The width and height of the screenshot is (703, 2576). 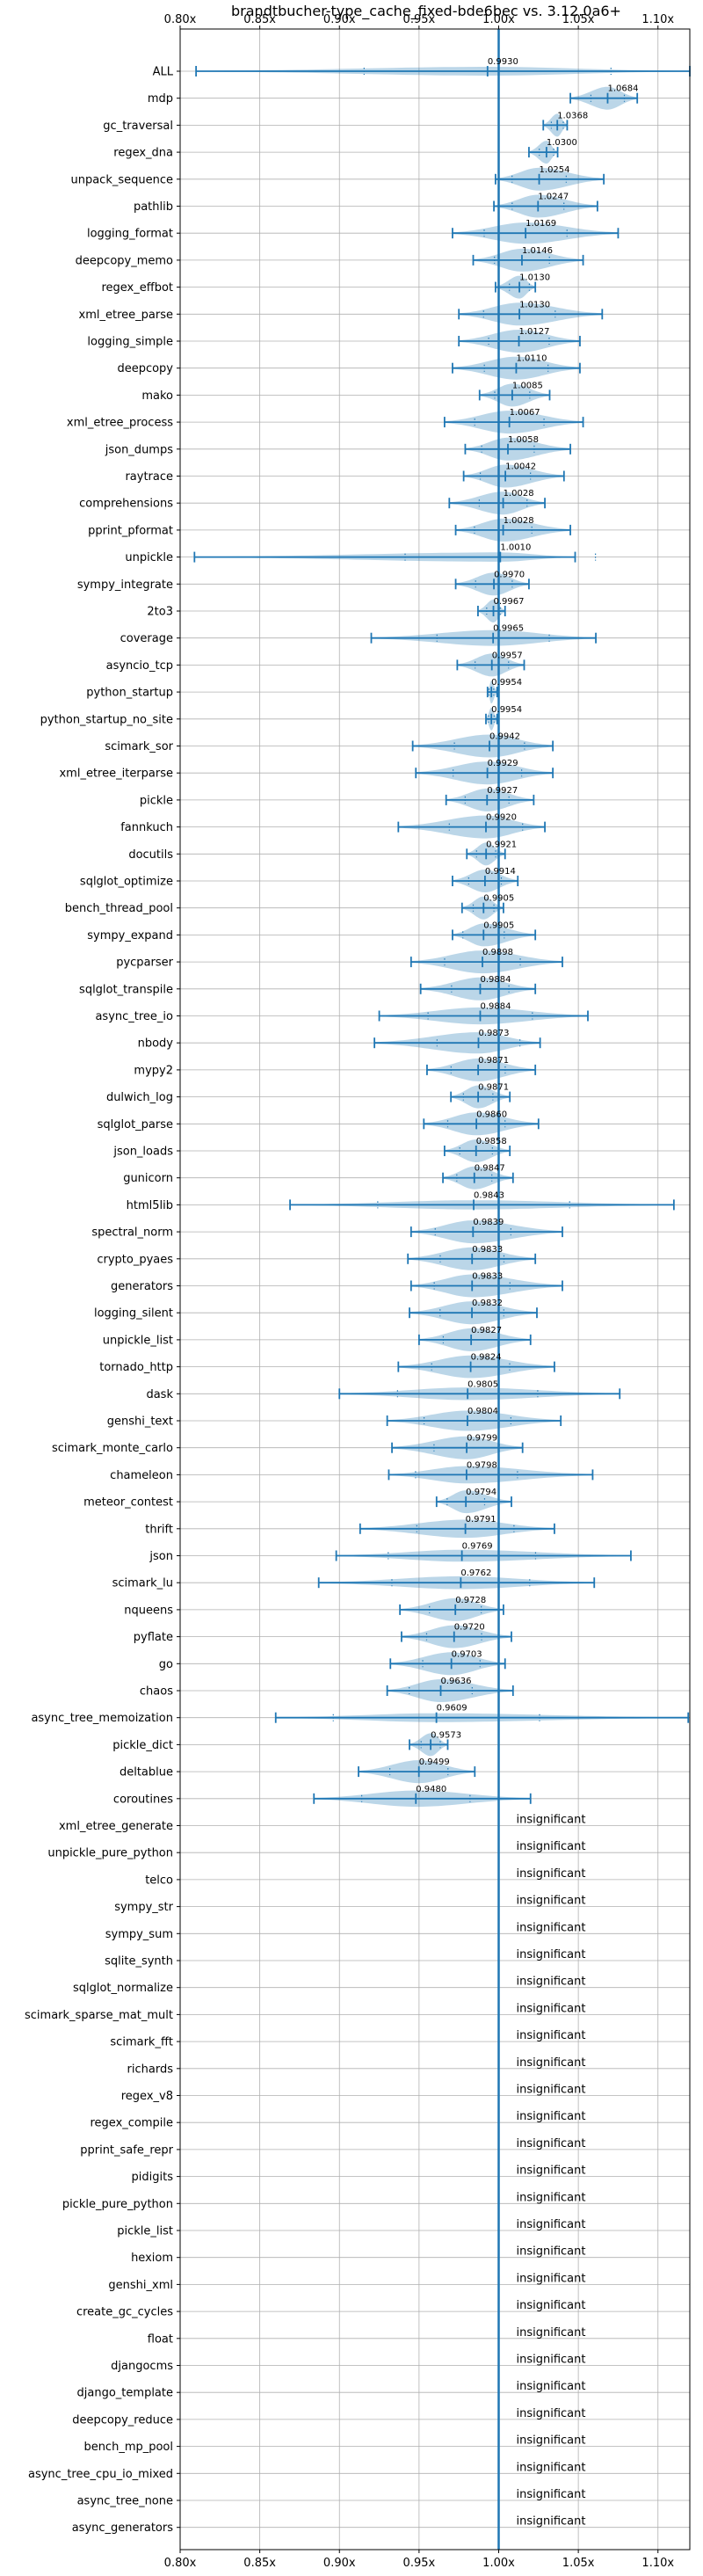 I want to click on benchmark-label: asyncio_tcp, so click(x=139, y=666).